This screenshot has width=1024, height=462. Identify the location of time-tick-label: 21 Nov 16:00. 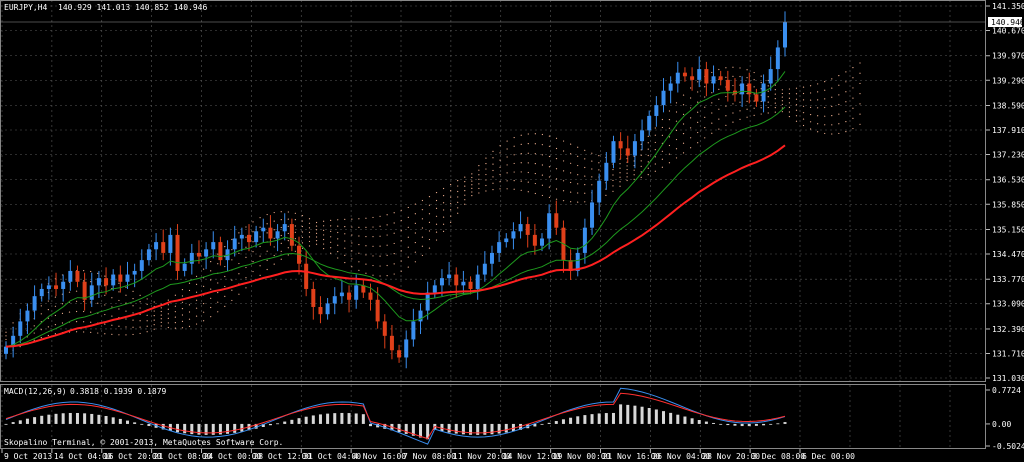
(632, 456).